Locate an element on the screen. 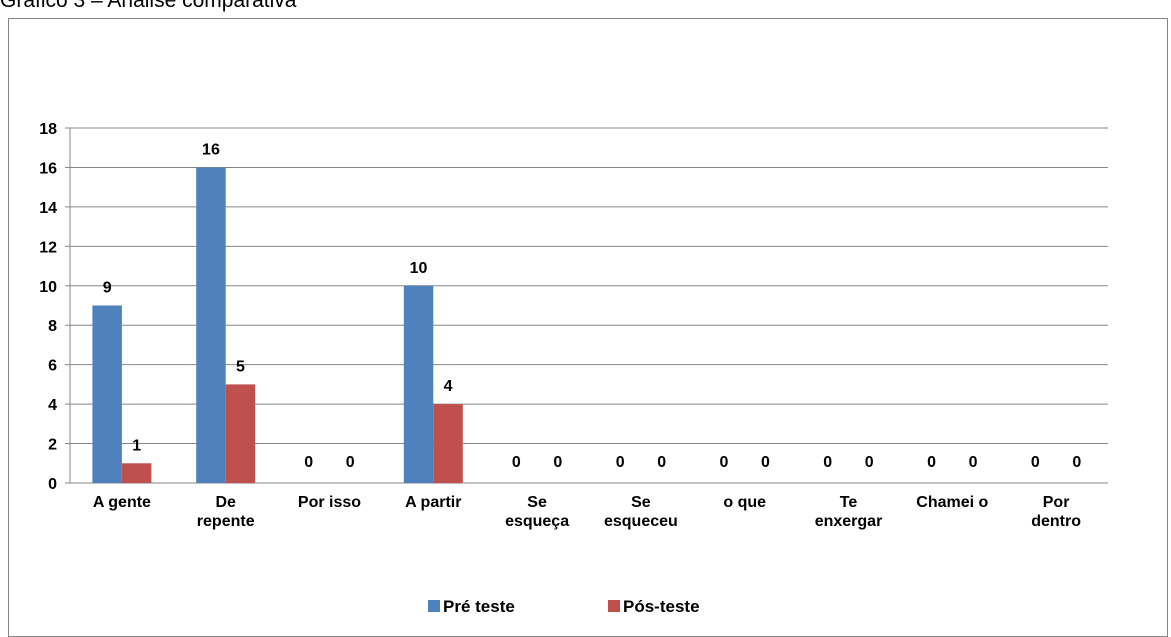 Image resolution: width=1171 pixels, height=637 pixels. y-tick-label: 8 is located at coordinates (52, 326).